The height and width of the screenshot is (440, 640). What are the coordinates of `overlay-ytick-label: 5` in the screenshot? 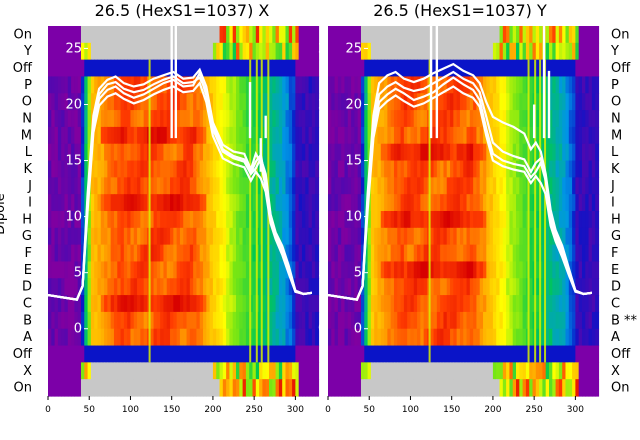 It's located at (78, 273).